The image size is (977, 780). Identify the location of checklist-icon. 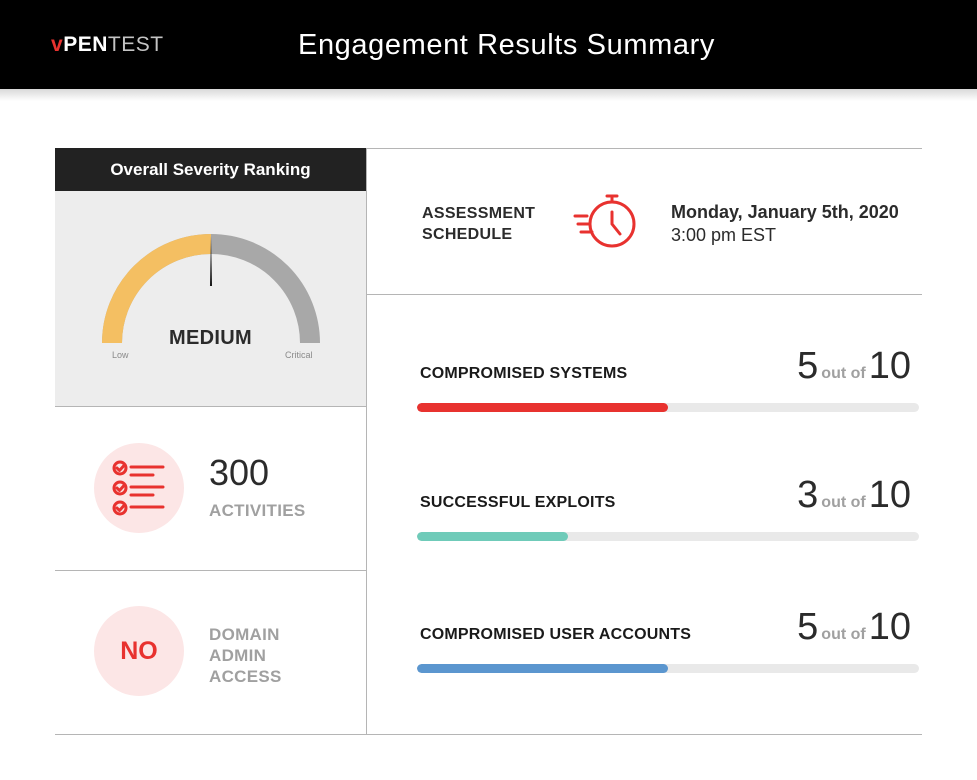
(138, 488).